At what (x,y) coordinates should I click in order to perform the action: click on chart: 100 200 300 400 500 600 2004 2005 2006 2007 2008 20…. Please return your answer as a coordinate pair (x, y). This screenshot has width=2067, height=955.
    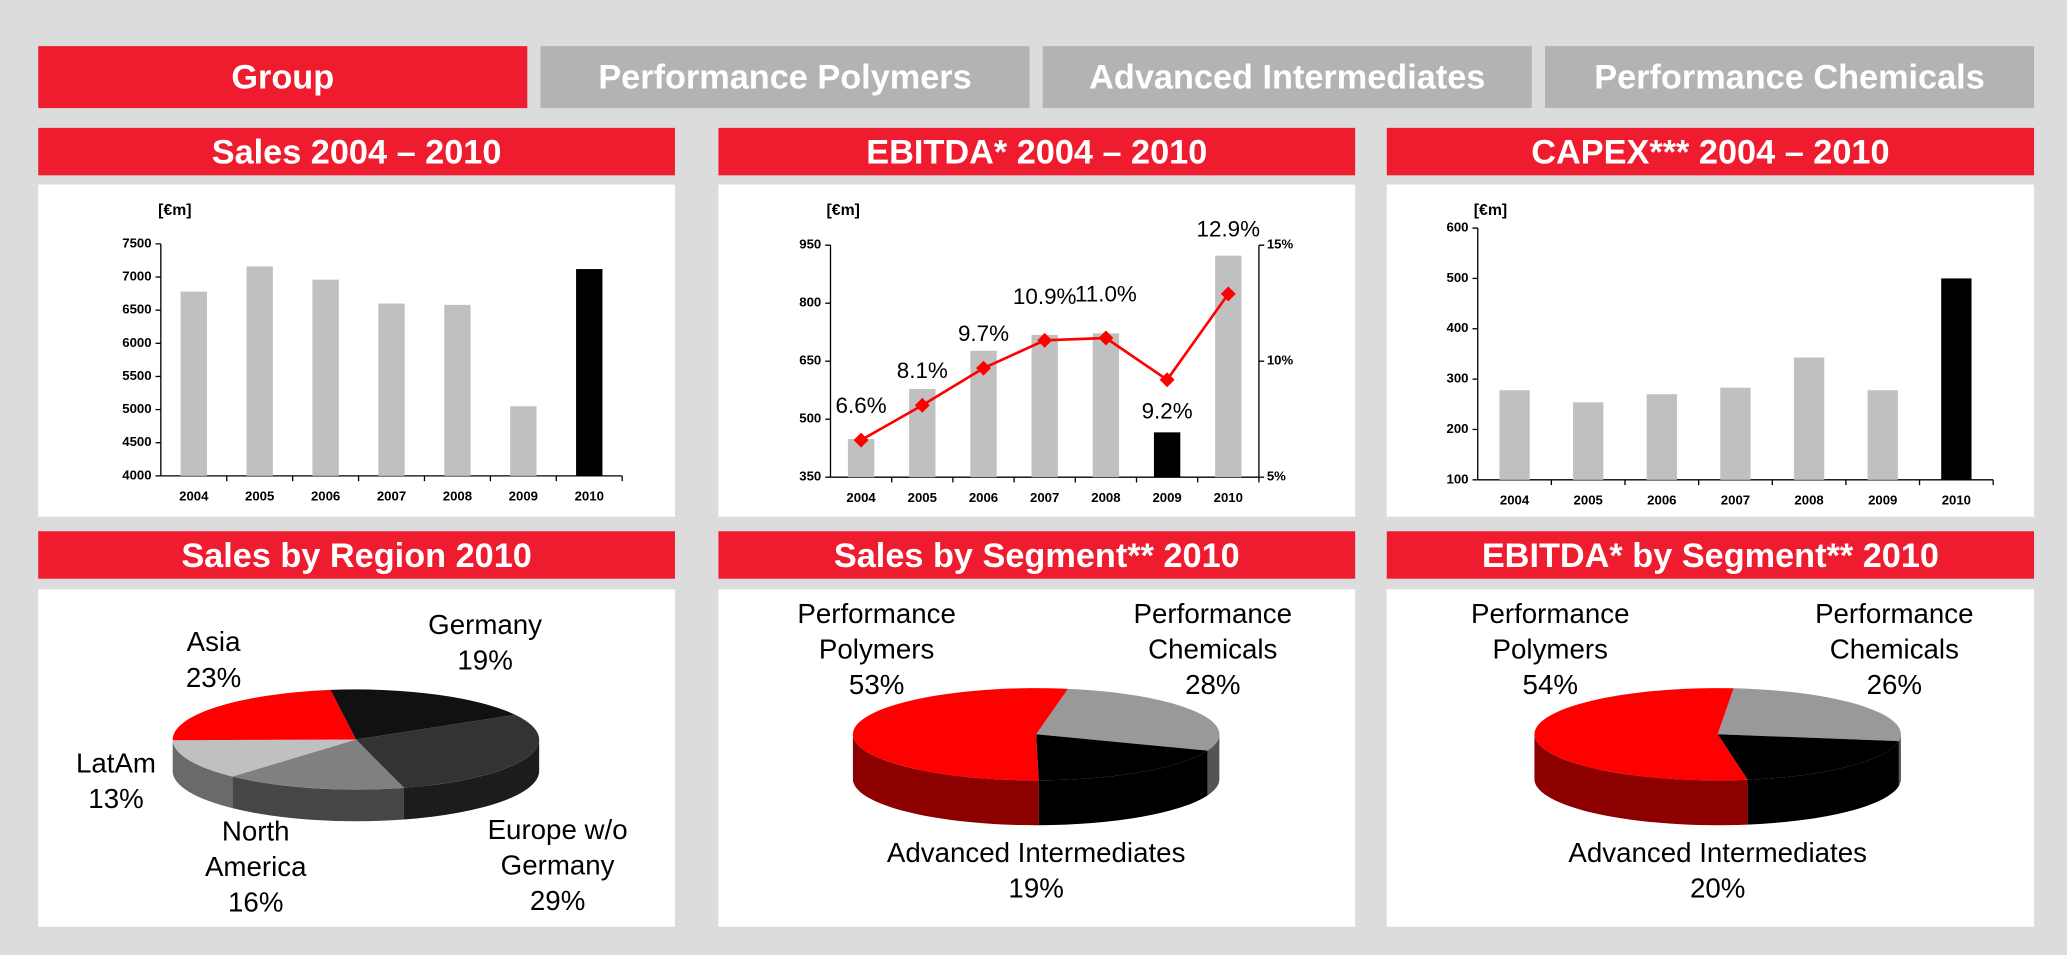
    Looking at the image, I should click on (1720, 354).